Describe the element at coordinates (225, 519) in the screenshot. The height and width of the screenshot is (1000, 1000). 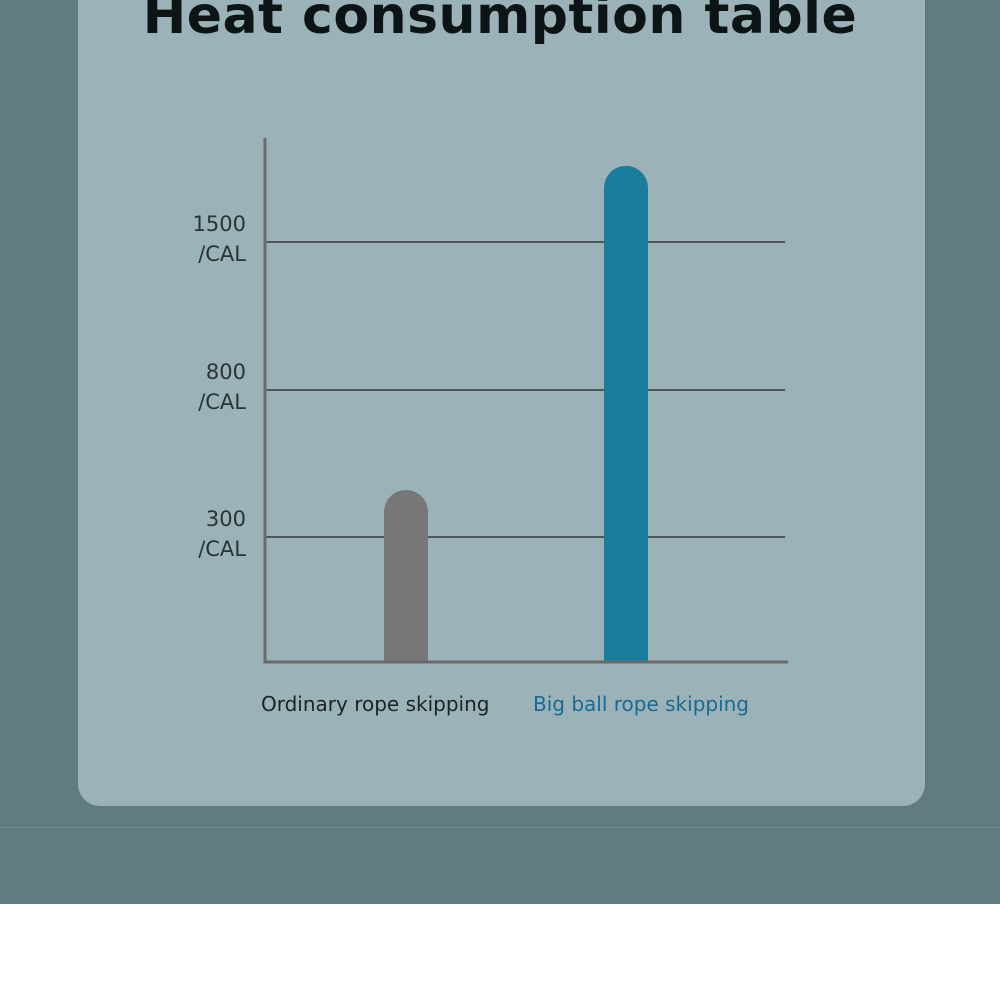
I see `y-tick-value: 300` at that location.